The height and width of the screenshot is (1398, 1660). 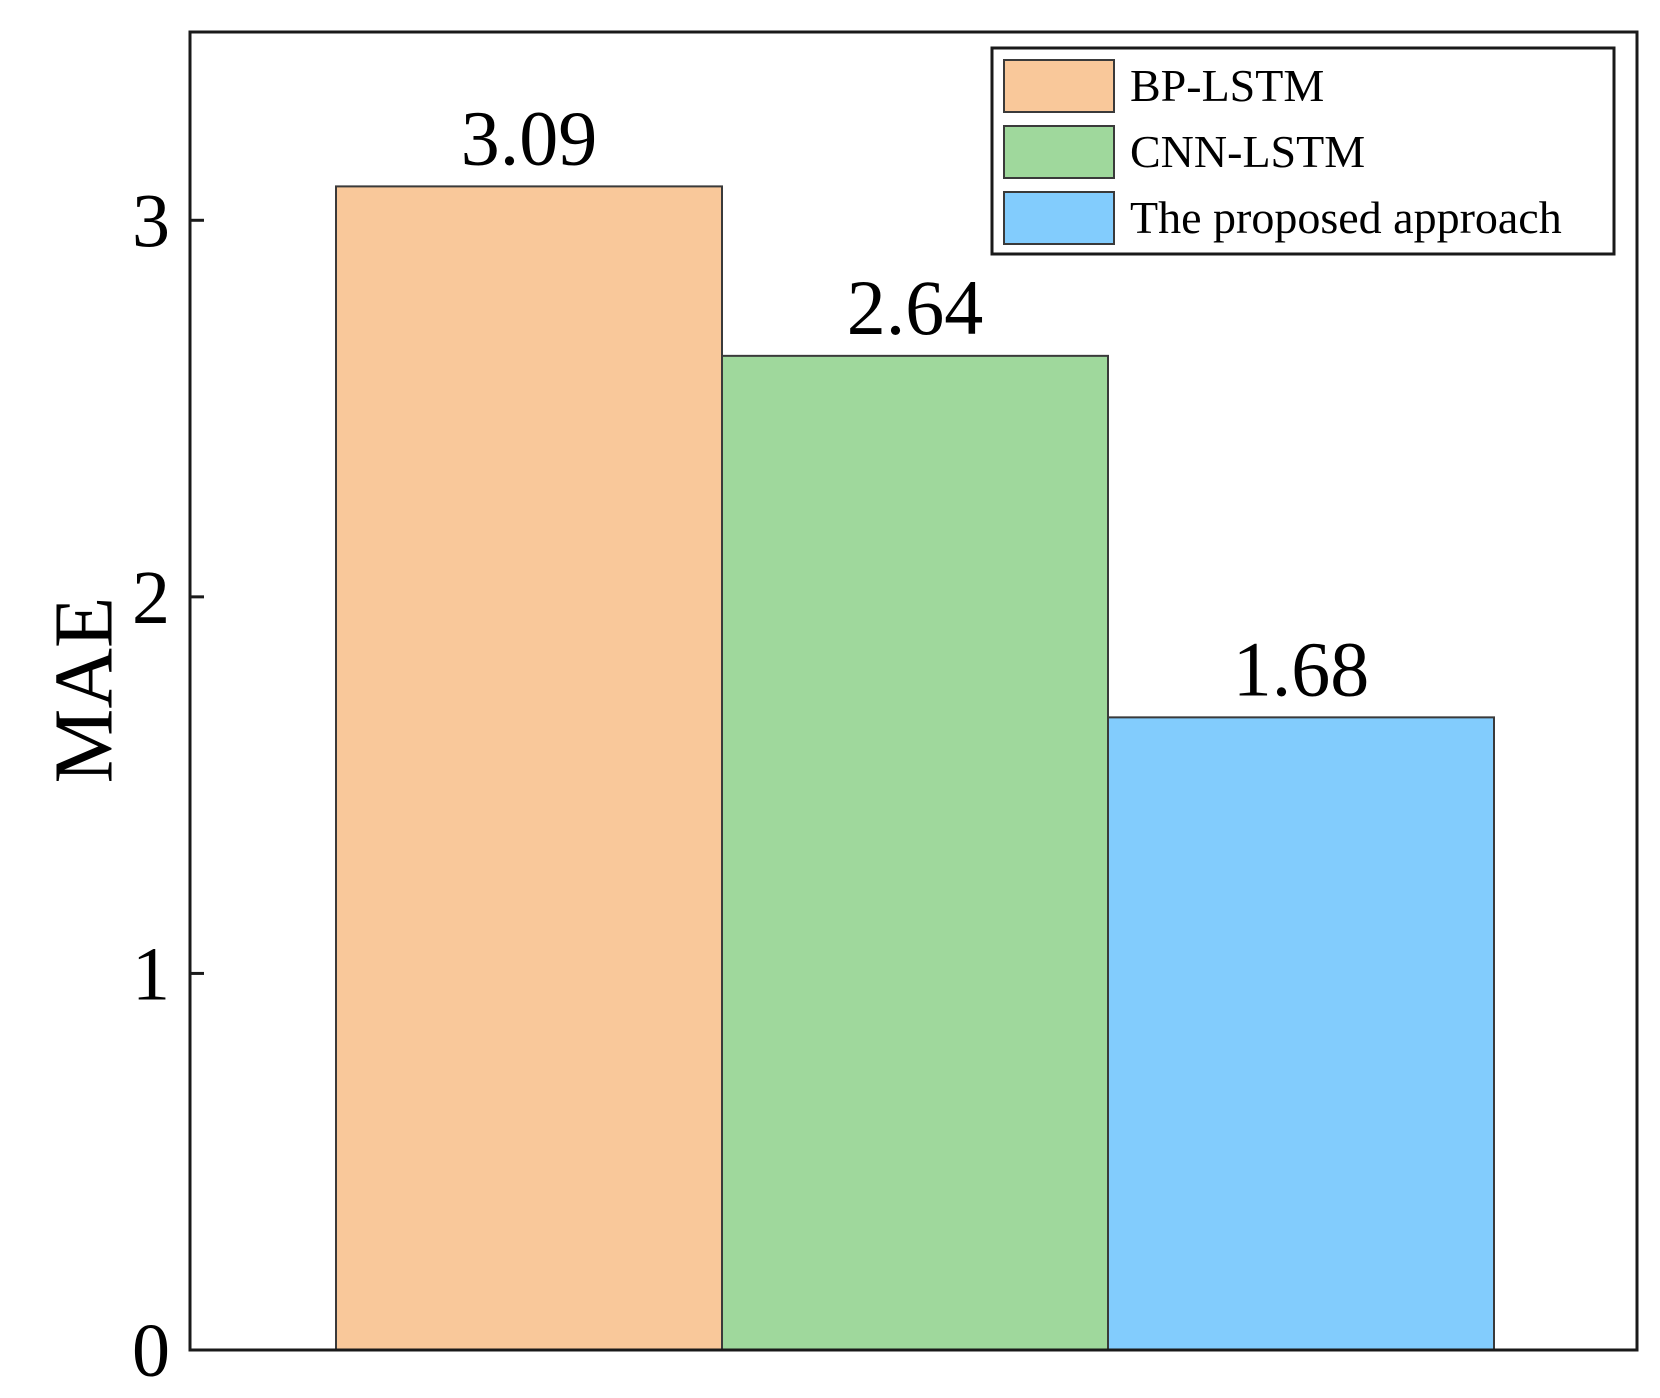 What do you see at coordinates (1247, 151) in the screenshot?
I see `legend-label-2: CNN-LSTM` at bounding box center [1247, 151].